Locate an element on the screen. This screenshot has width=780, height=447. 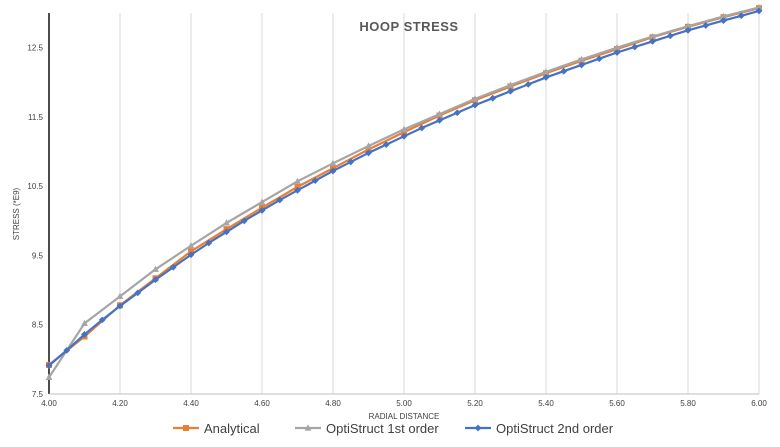
legend-item: Analytical is located at coordinates (216, 428).